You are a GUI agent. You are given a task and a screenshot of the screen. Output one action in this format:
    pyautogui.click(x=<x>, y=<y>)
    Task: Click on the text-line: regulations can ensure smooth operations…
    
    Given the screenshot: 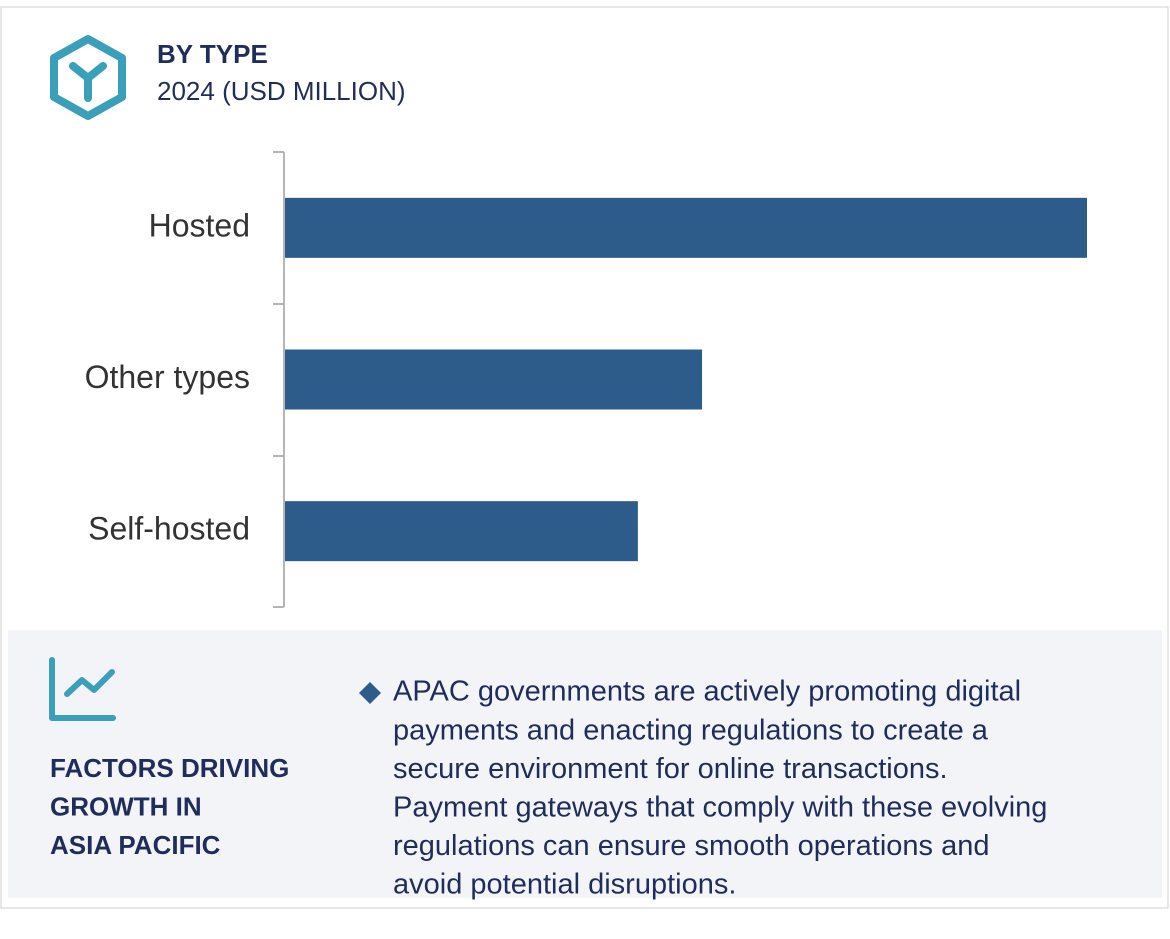 What is the action you would take?
    pyautogui.click(x=691, y=846)
    